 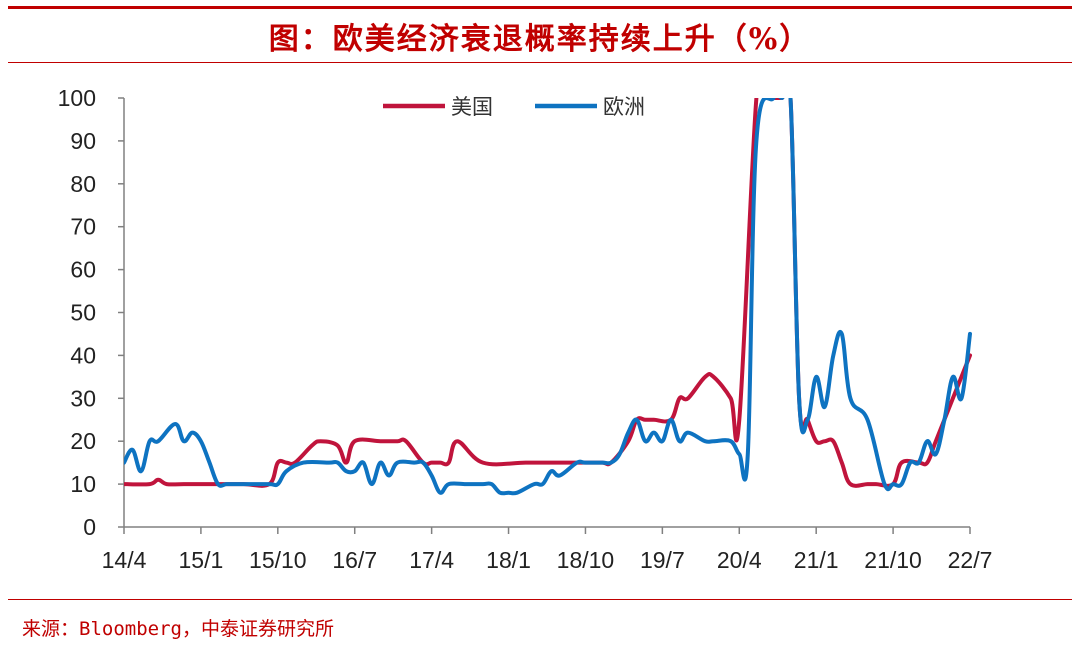 What do you see at coordinates (662, 560) in the screenshot?
I see `x-tick-label: 19/7` at bounding box center [662, 560].